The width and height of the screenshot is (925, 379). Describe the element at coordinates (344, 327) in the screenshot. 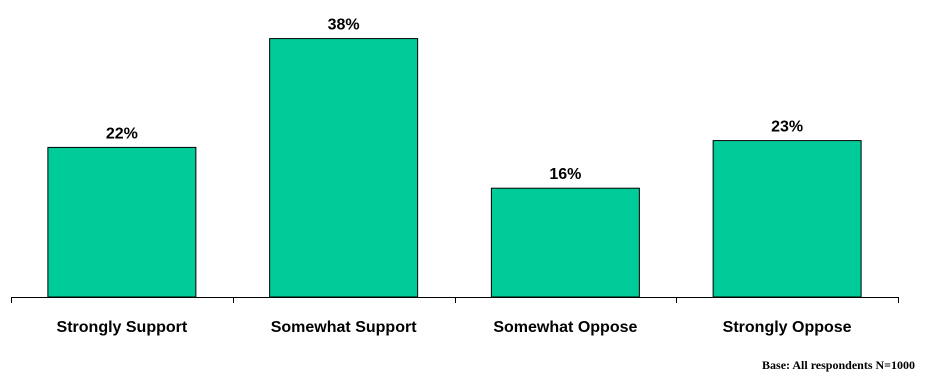

I see `category-label-2: Somewhat Support` at that location.